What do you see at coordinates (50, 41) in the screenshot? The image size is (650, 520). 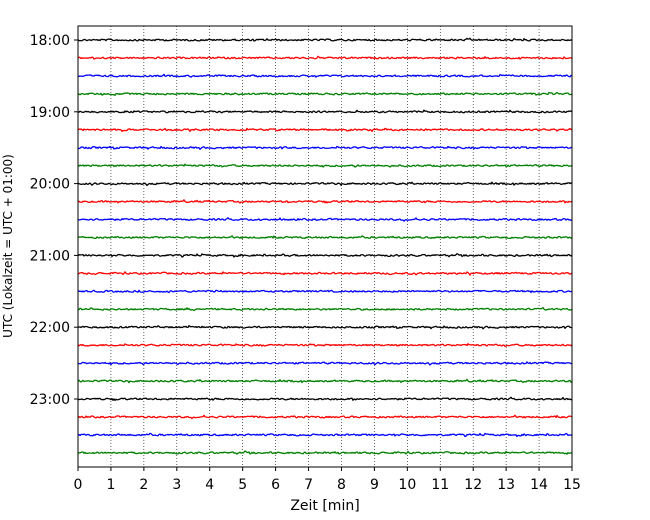 I see `y-tick-label: 18:00` at bounding box center [50, 41].